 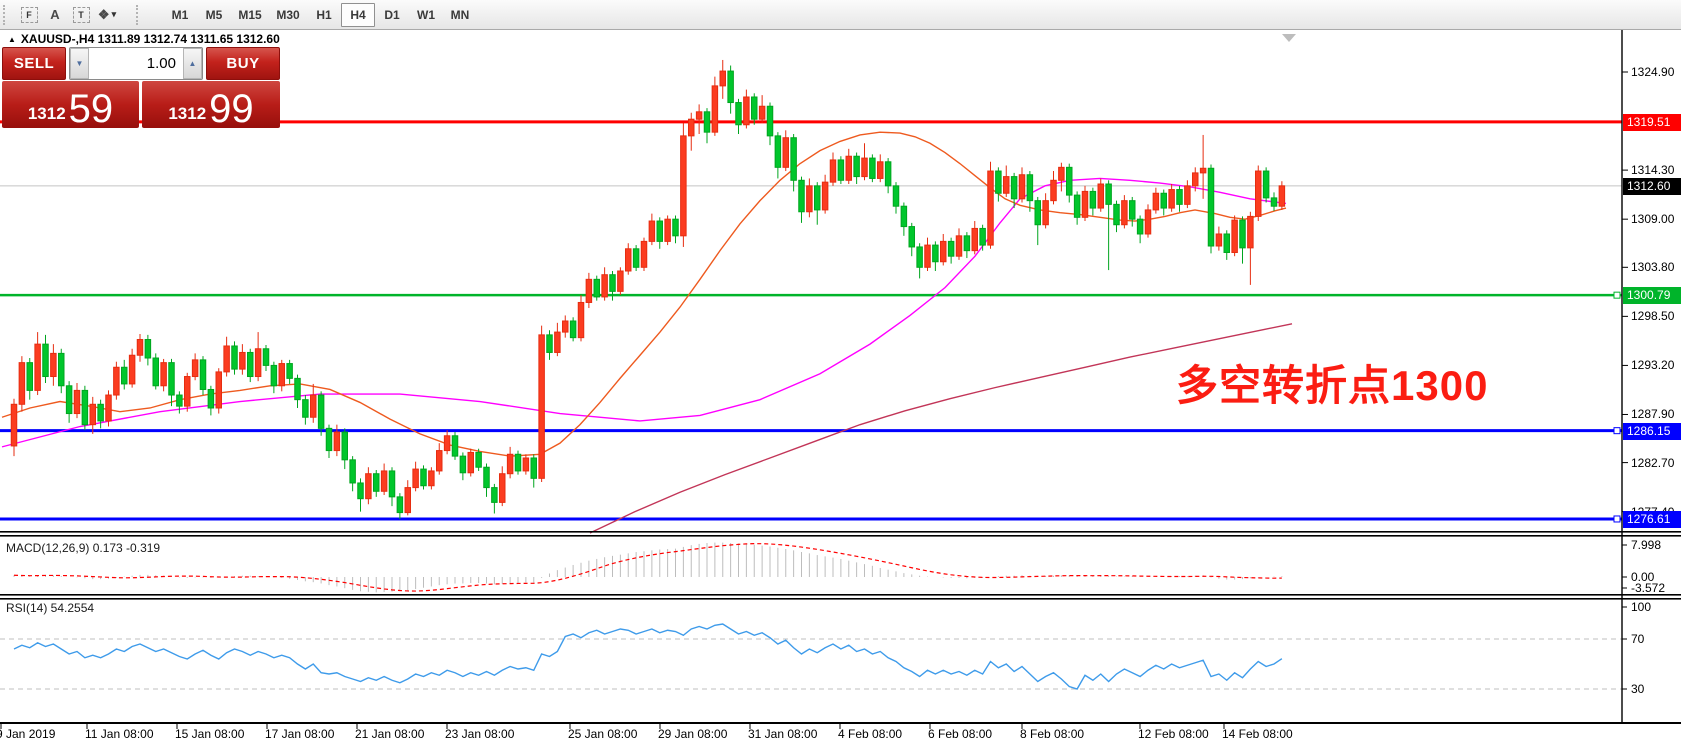 I want to click on macd-signal-line, so click(x=647, y=567).